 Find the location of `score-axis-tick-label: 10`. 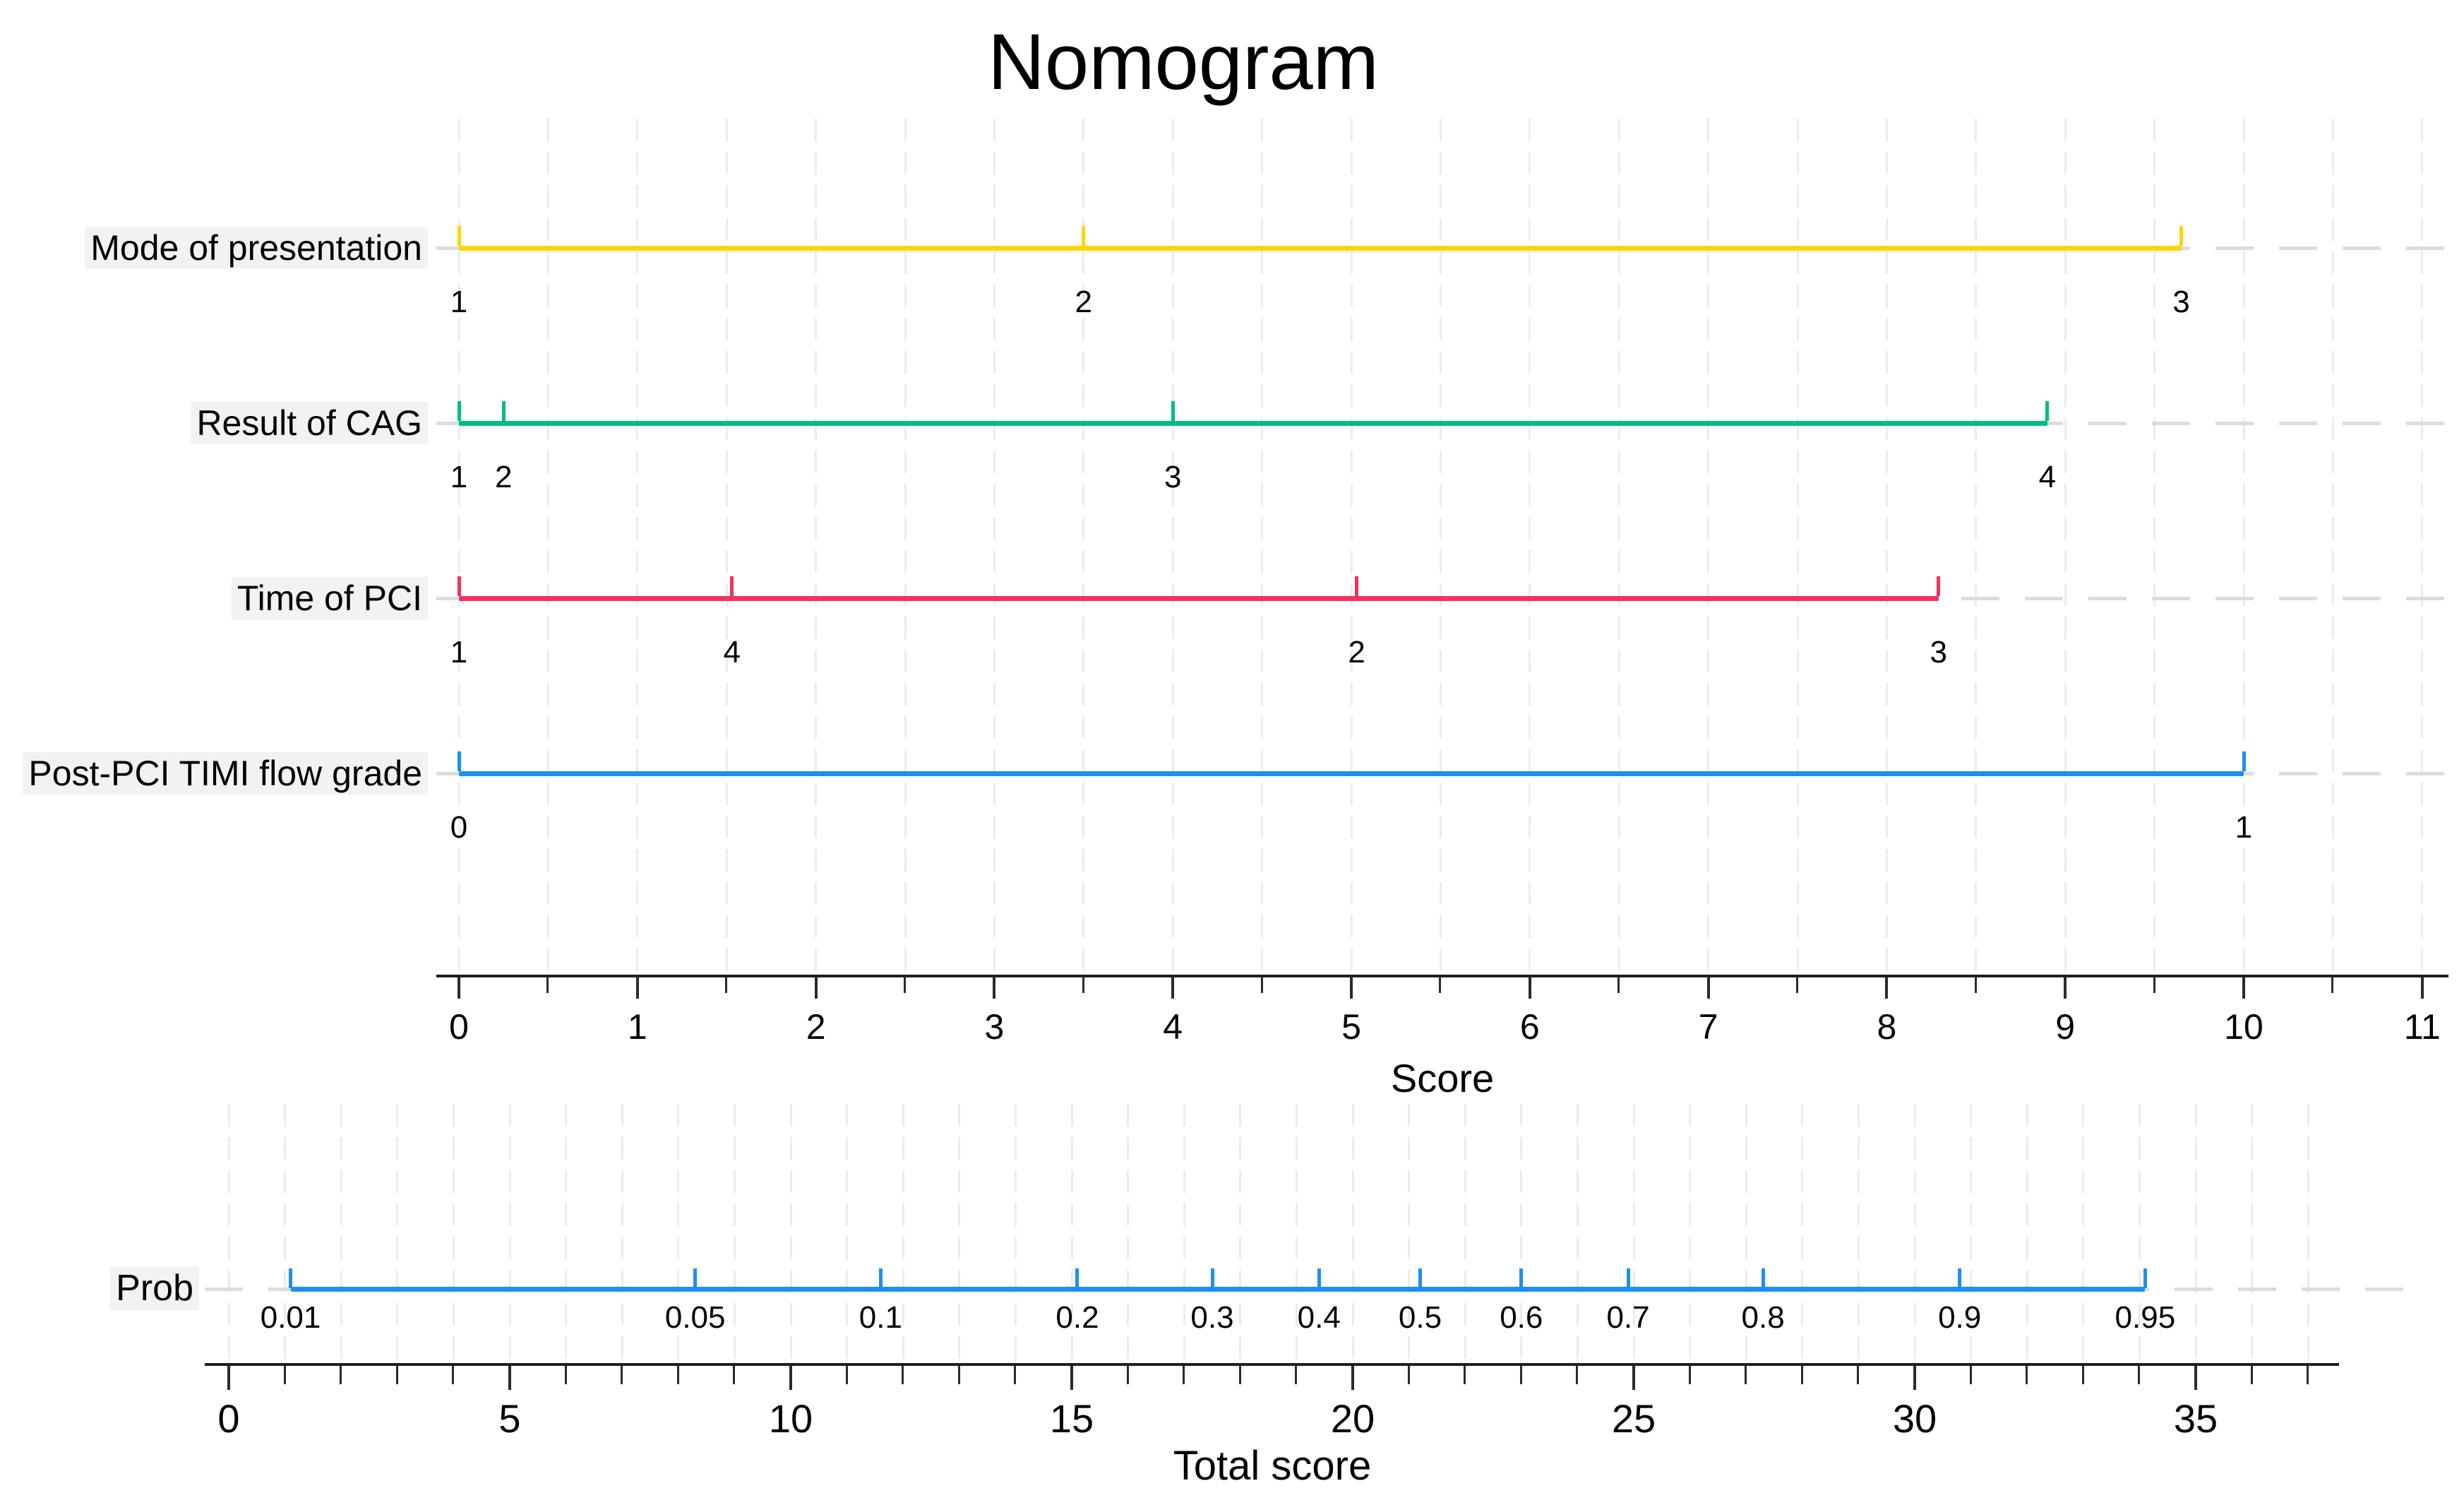

score-axis-tick-label: 10 is located at coordinates (2243, 1027).